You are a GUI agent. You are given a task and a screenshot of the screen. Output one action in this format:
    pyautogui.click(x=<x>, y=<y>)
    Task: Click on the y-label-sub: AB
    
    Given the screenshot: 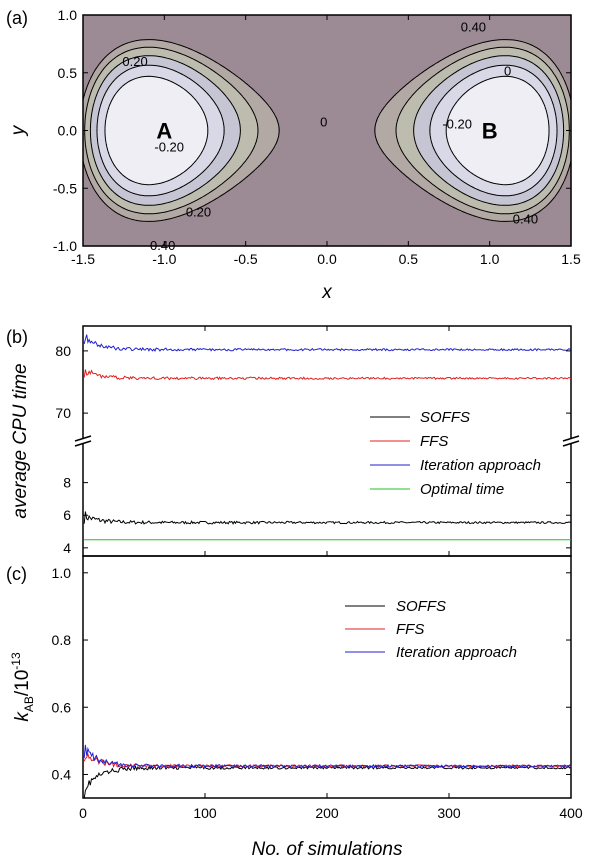 What is the action you would take?
    pyautogui.click(x=29, y=704)
    